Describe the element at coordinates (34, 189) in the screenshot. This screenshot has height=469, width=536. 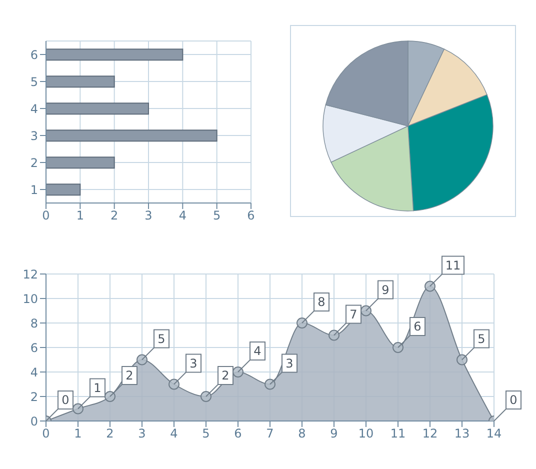
I see `y-tick-label: 1` at that location.